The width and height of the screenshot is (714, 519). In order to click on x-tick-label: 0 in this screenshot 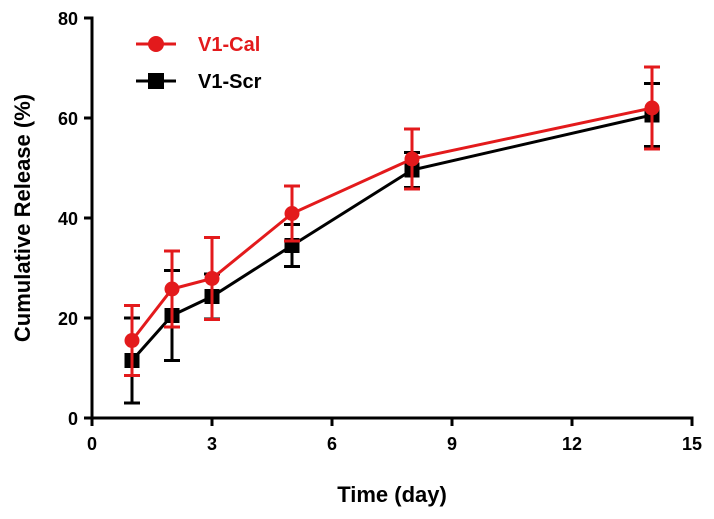, I will do `click(92, 444)`.